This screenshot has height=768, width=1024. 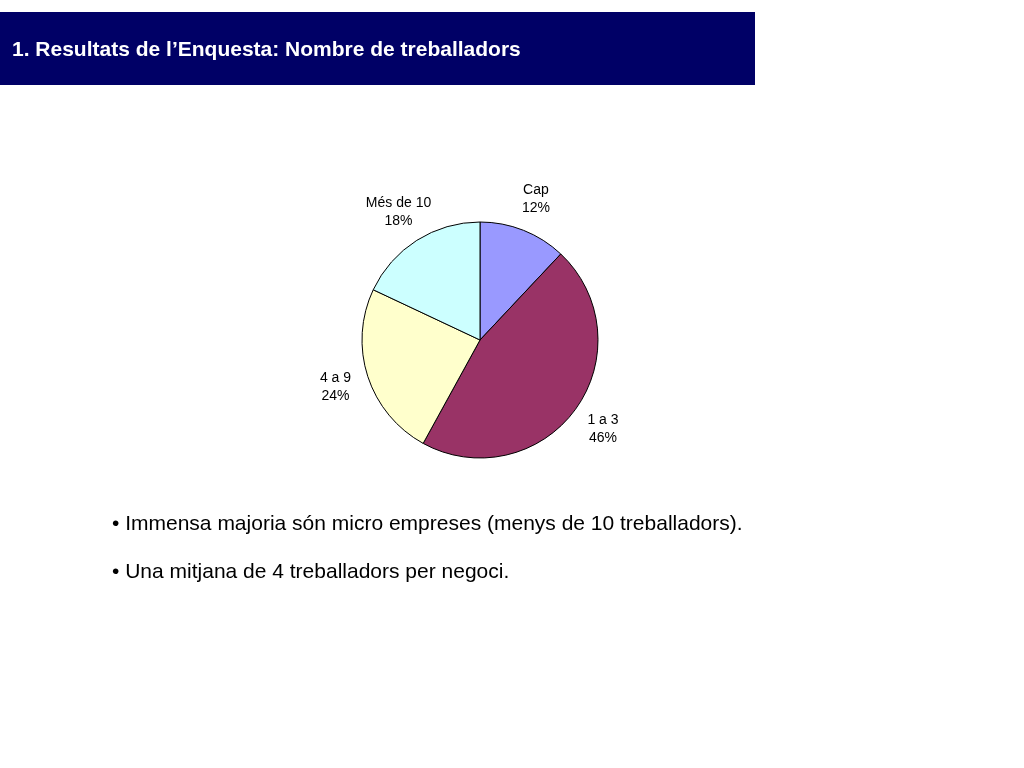 What do you see at coordinates (602, 437) in the screenshot?
I see `data-label: 46%` at bounding box center [602, 437].